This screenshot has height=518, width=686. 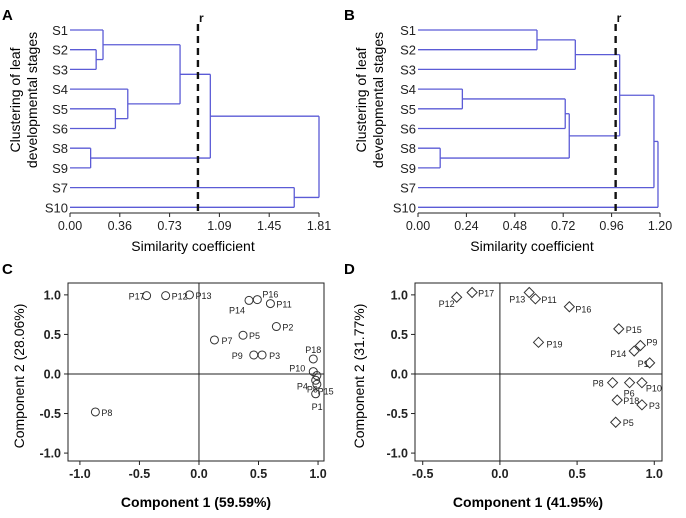 What do you see at coordinates (249, 300) in the screenshot?
I see `panel-c-point-p14-marker` at bounding box center [249, 300].